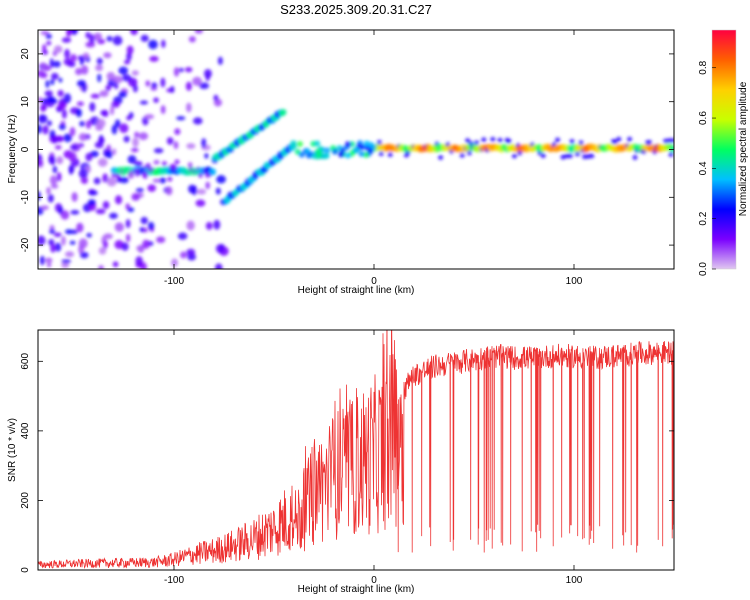  Describe the element at coordinates (25, 54) in the screenshot. I see `spectrogram-y-tick-label: 20` at that location.